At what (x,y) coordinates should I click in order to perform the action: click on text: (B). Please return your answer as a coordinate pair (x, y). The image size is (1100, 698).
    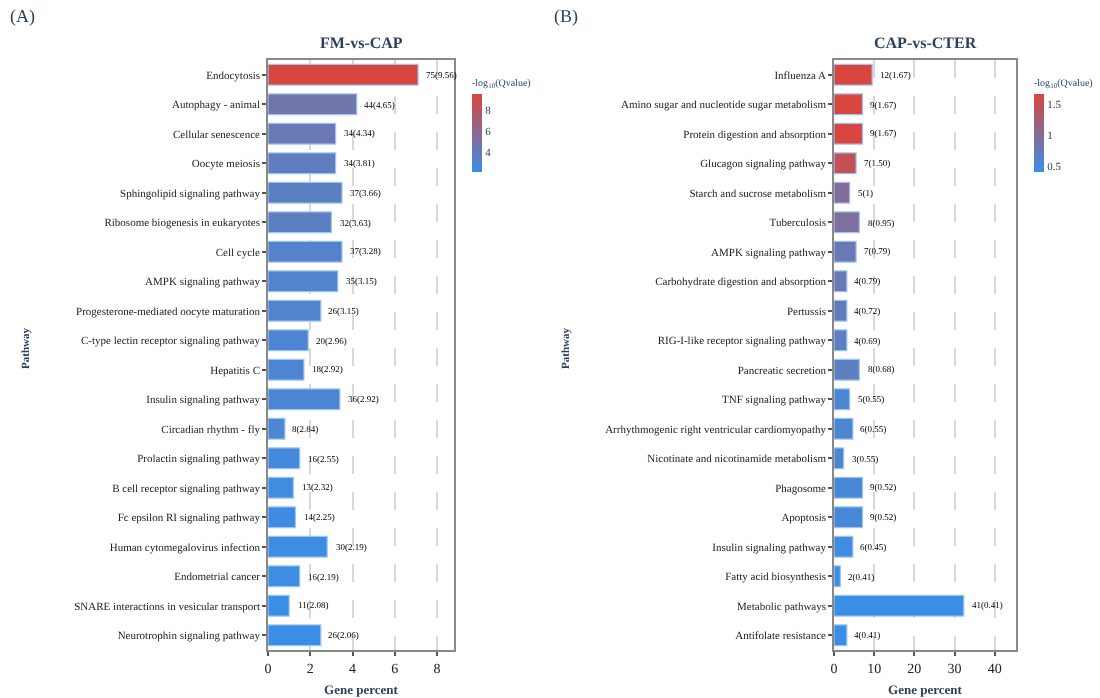
    Looking at the image, I should click on (566, 16).